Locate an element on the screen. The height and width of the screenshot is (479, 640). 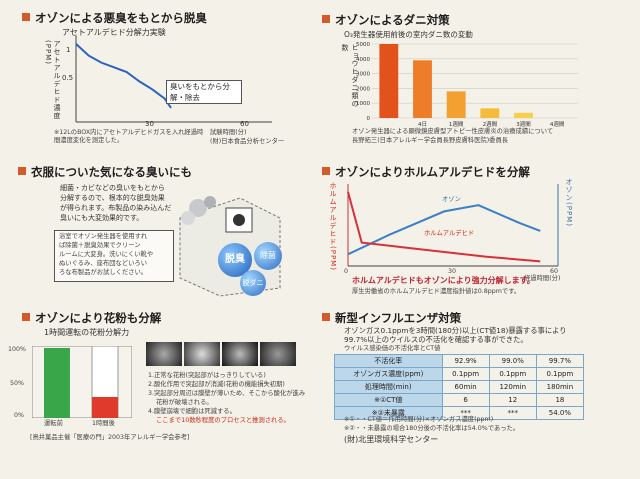
pollen-photos is located at coordinates (221, 354).